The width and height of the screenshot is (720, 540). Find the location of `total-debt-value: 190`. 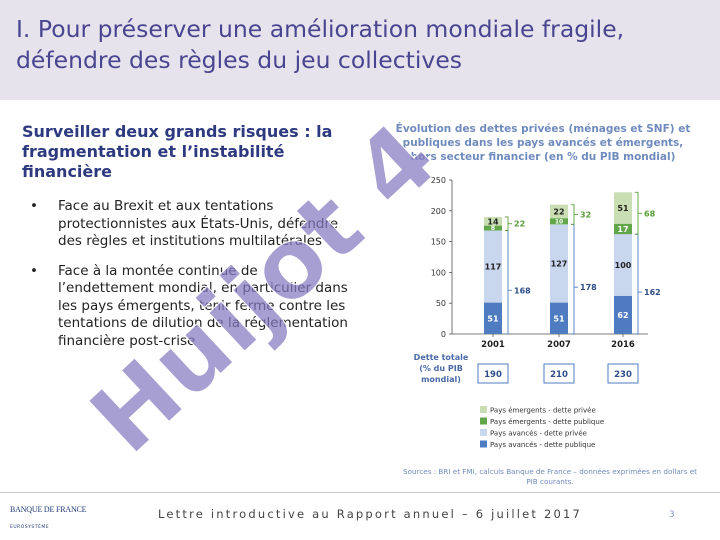

total-debt-value: 190 is located at coordinates (493, 375).